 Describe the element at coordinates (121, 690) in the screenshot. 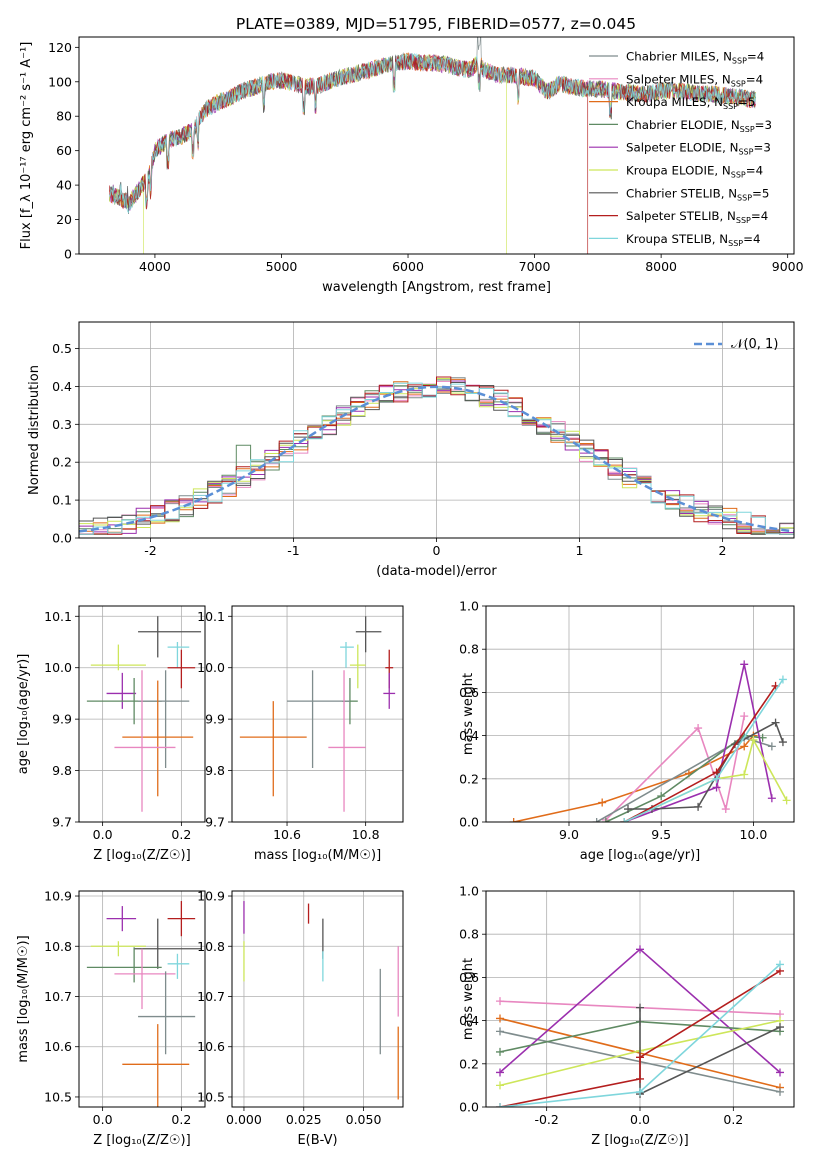

I see `errorbar-sa_elodie` at that location.